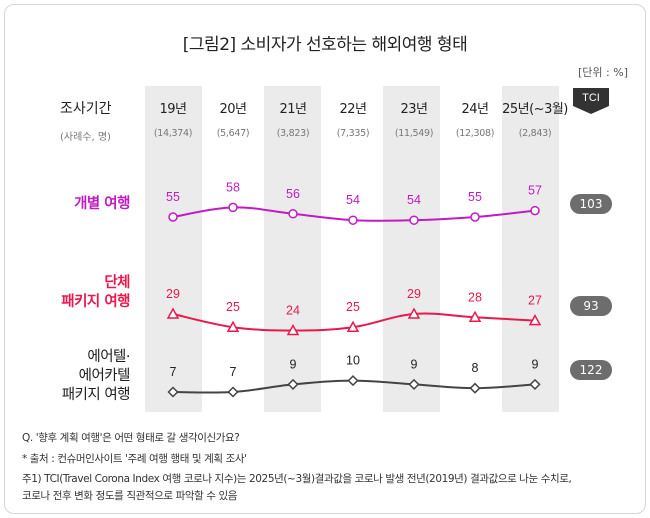 Image resolution: width=650 pixels, height=518 pixels. I want to click on tci-value-individual: 103, so click(591, 204).